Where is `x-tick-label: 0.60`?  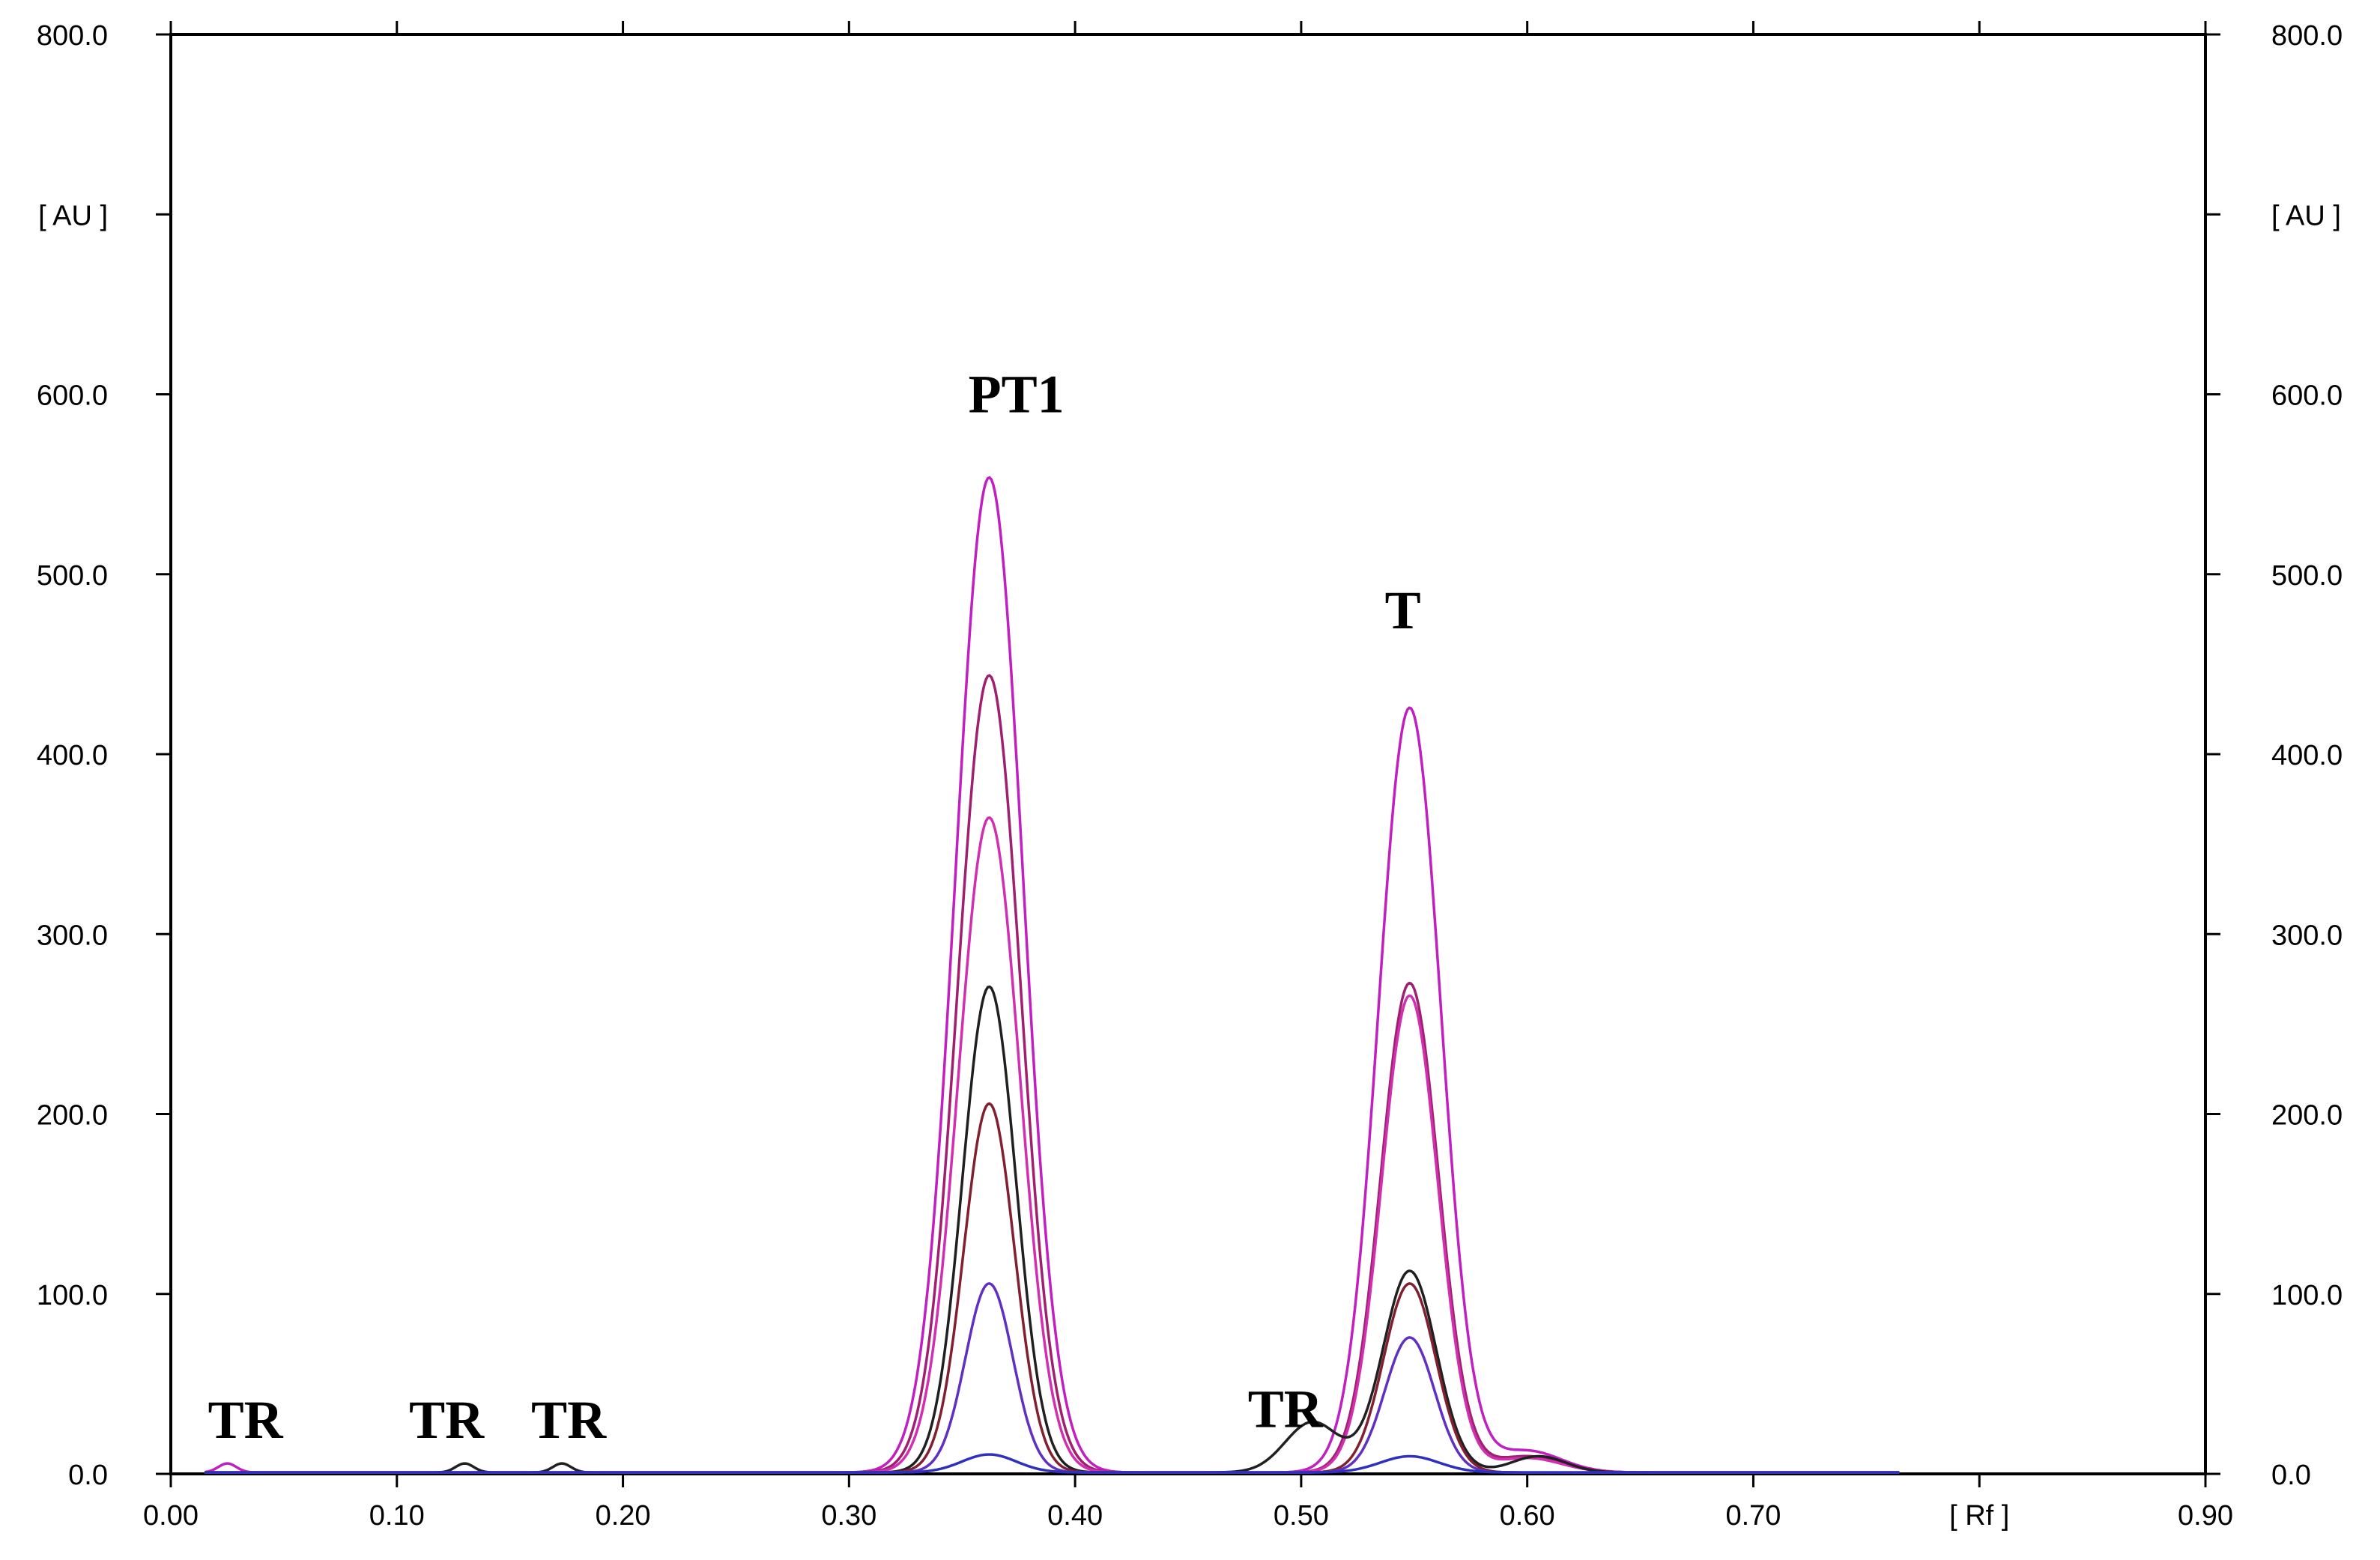 x-tick-label: 0.60 is located at coordinates (1527, 1516).